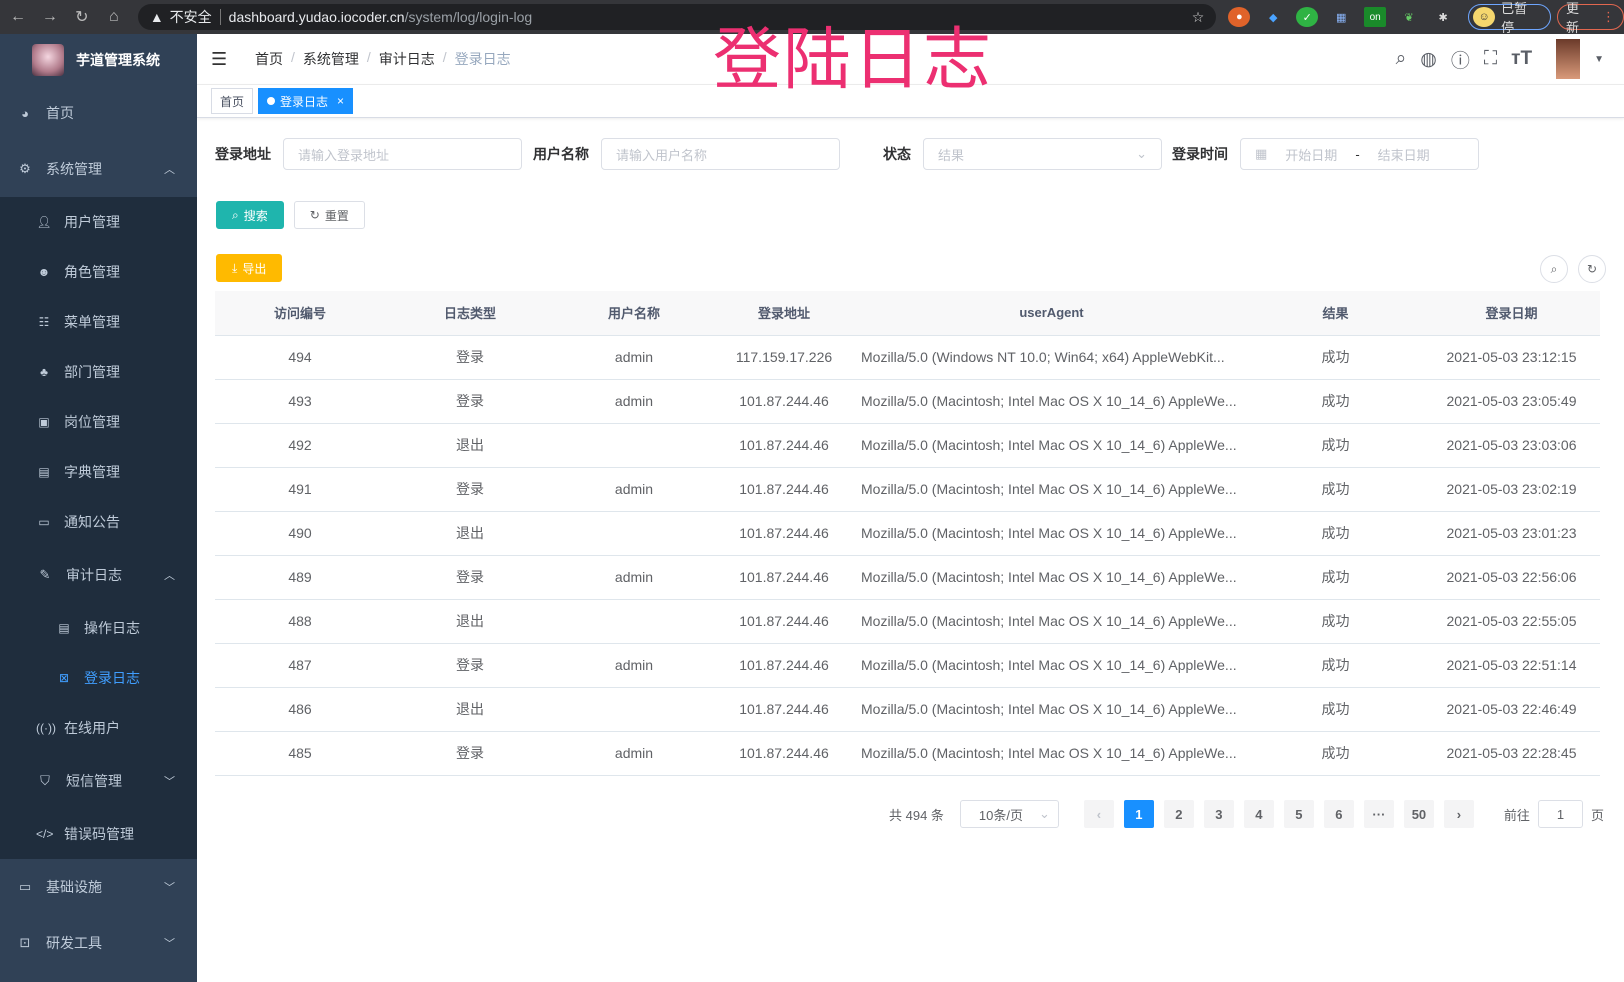  I want to click on goto-page-input: 1, so click(1560, 814).